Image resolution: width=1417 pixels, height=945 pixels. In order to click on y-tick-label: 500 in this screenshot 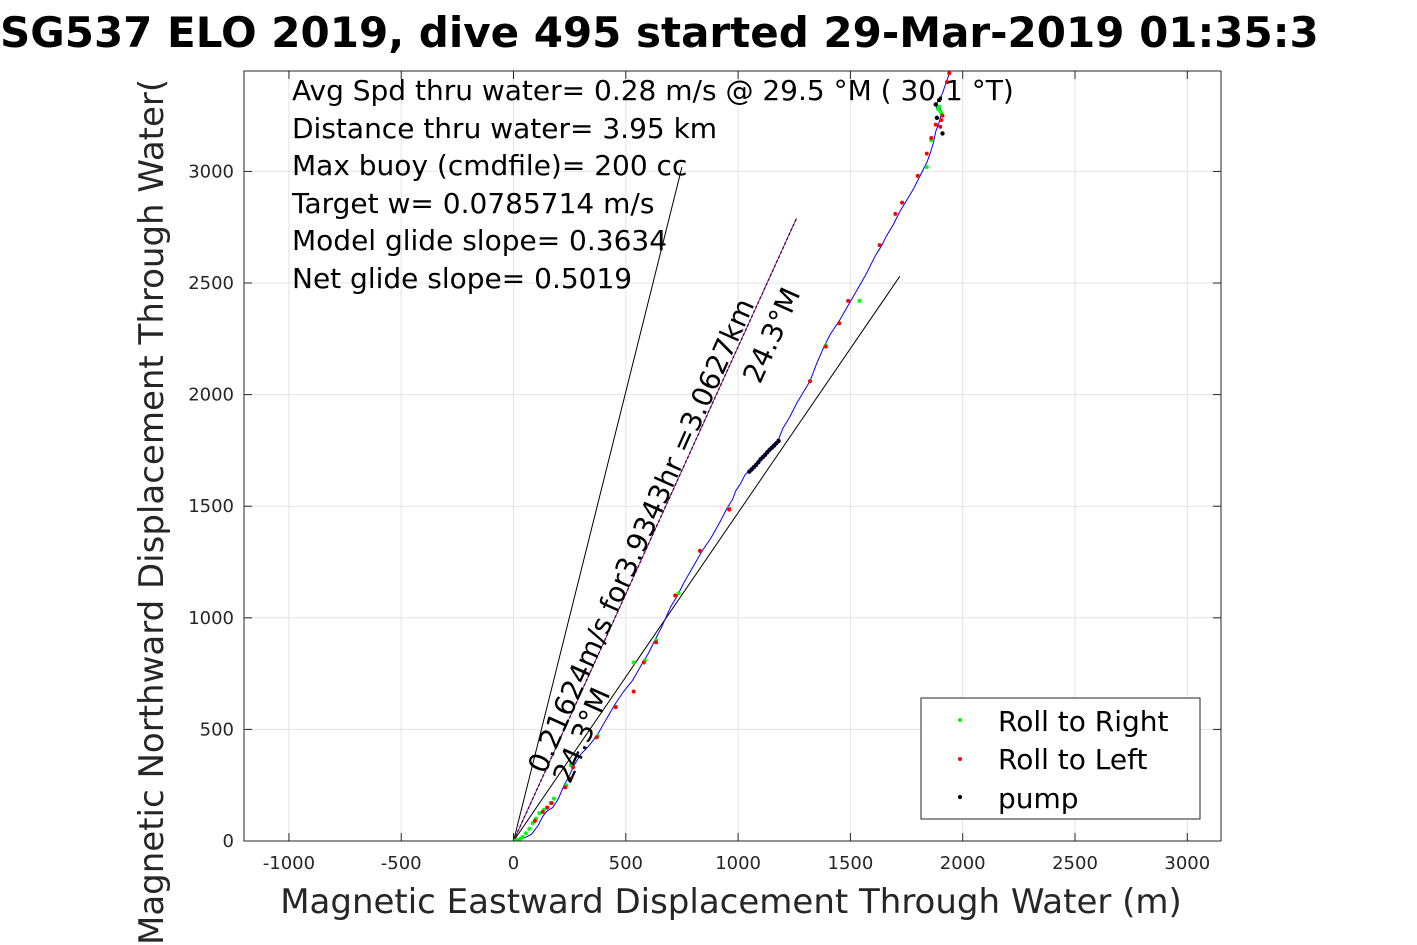, I will do `click(217, 729)`.